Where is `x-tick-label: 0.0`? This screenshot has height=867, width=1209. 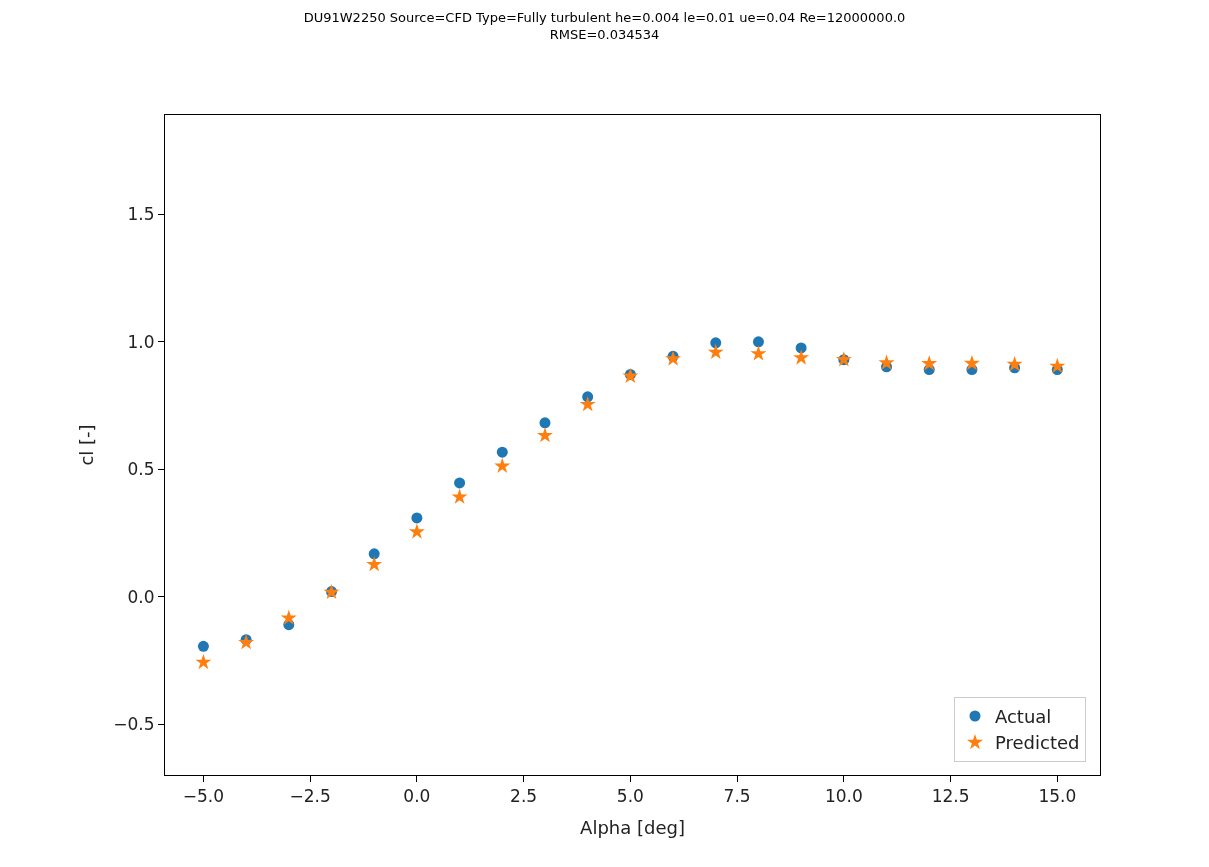
x-tick-label: 0.0 is located at coordinates (417, 796).